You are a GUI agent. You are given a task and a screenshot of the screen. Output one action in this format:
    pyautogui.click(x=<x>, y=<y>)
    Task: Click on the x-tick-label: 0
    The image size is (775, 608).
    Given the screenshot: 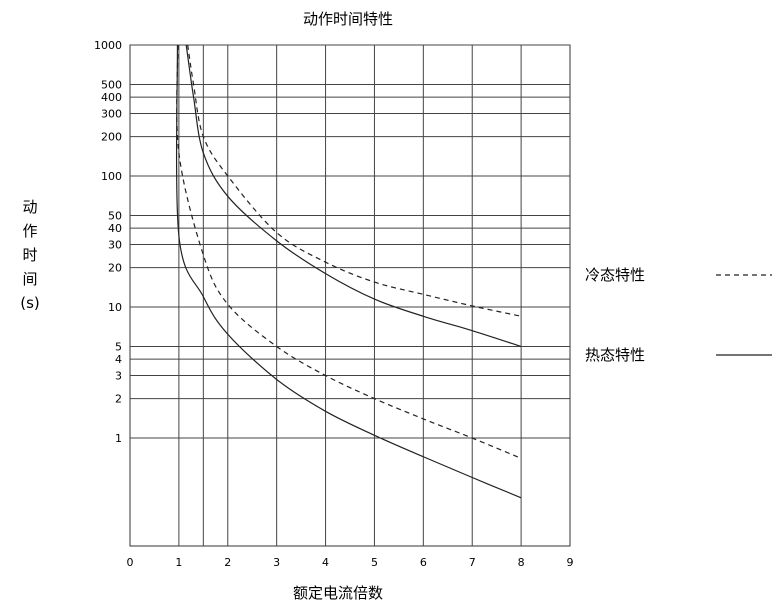 What is the action you would take?
    pyautogui.click(x=130, y=562)
    